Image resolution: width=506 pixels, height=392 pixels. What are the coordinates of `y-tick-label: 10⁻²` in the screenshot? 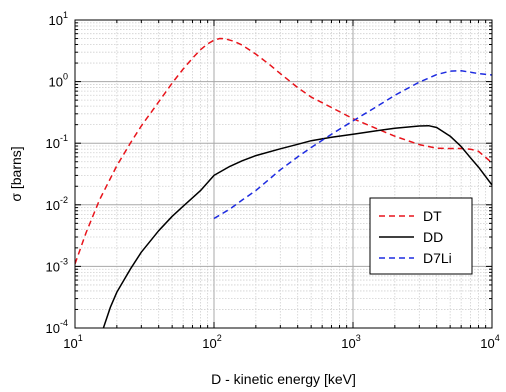 It's located at (57, 204).